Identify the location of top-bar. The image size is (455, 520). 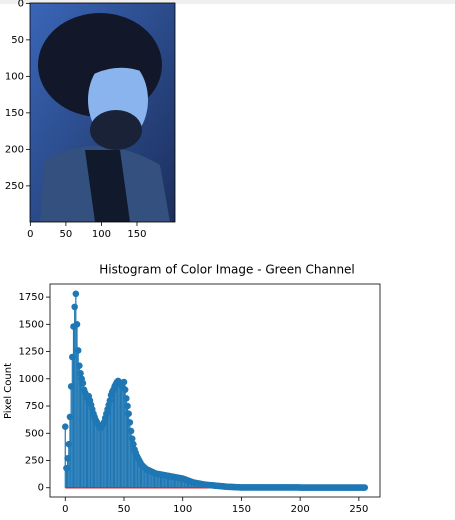
(227, 2).